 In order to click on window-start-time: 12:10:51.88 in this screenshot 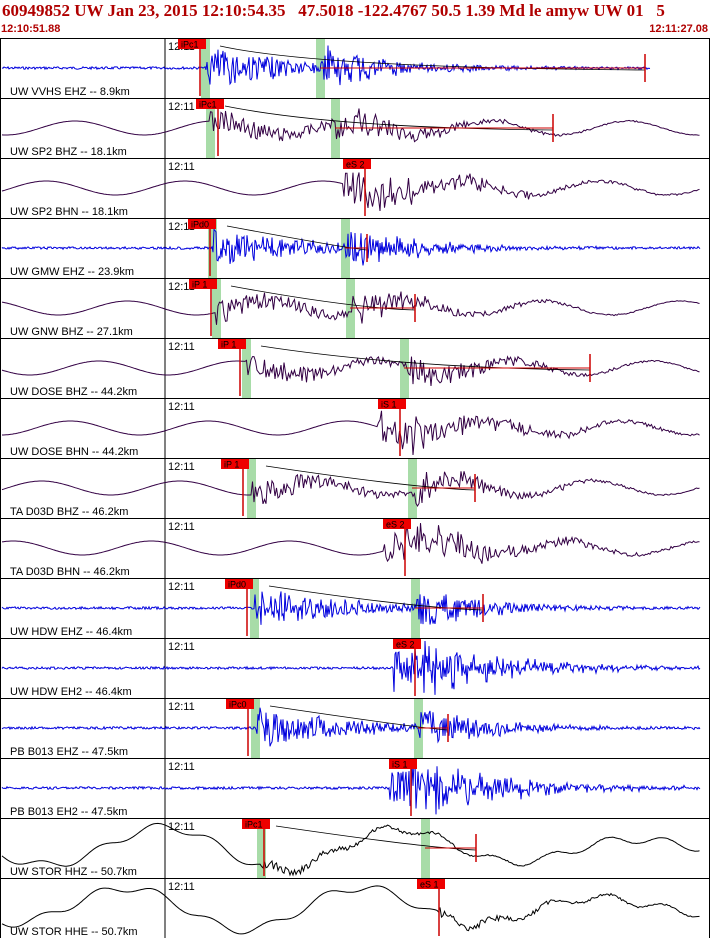, I will do `click(31, 29)`.